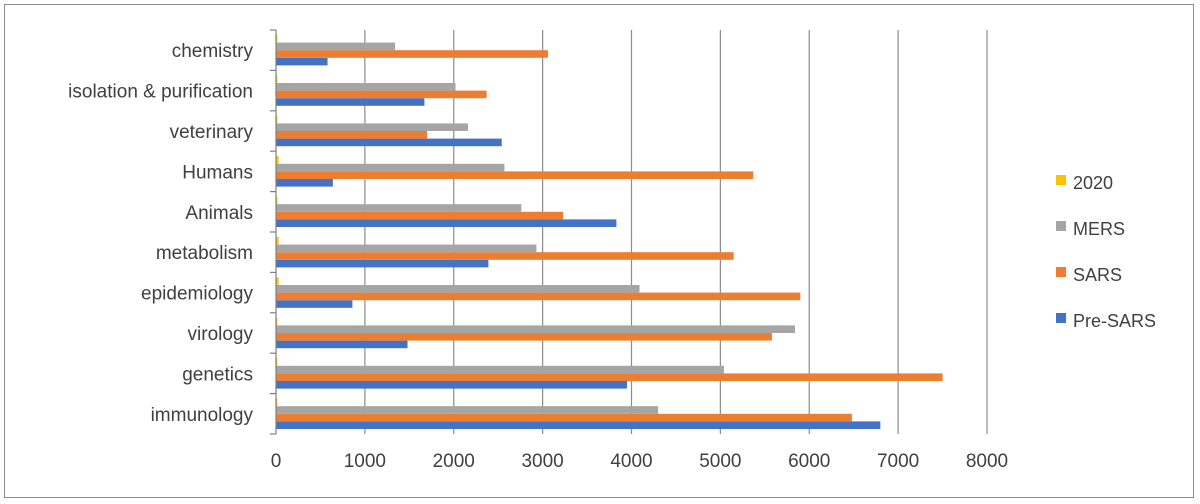 This screenshot has height=504, width=1200. I want to click on x-tick-label: 3000, so click(542, 461).